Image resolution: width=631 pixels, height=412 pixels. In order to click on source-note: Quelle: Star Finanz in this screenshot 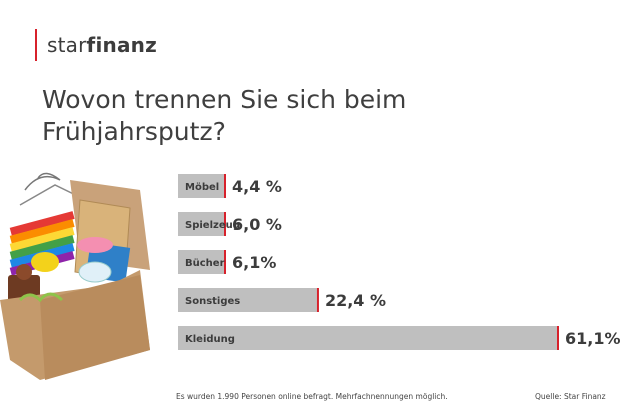, I will do `click(570, 396)`.